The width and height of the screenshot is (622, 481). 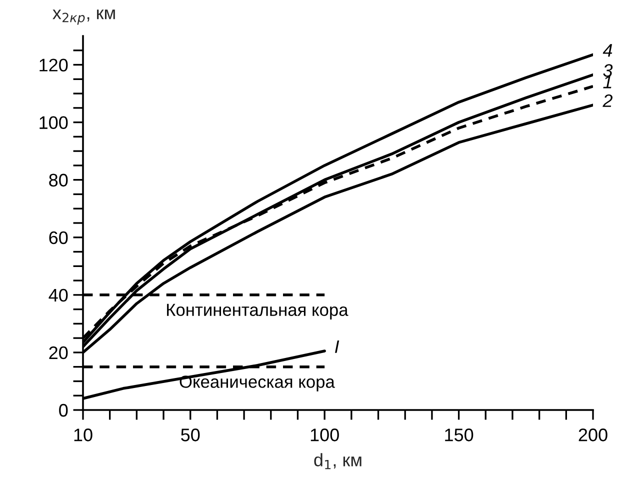 What do you see at coordinates (58, 180) in the screenshot?
I see `y-tick-label: 80` at bounding box center [58, 180].